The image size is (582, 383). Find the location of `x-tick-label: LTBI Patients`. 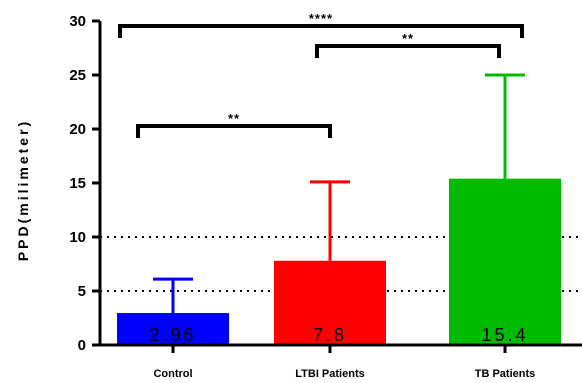

x-tick-label: LTBI Patients is located at coordinates (329, 374).